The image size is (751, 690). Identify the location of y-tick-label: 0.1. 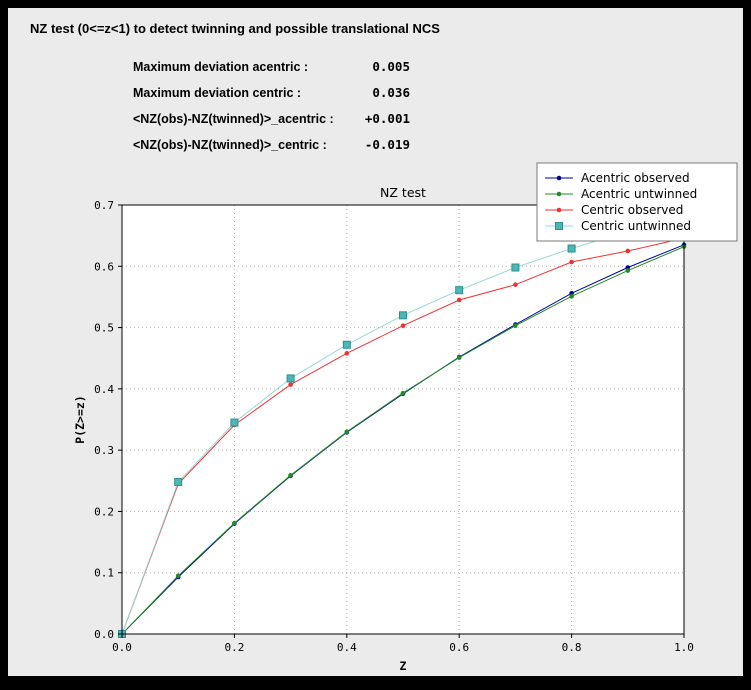
(104, 573).